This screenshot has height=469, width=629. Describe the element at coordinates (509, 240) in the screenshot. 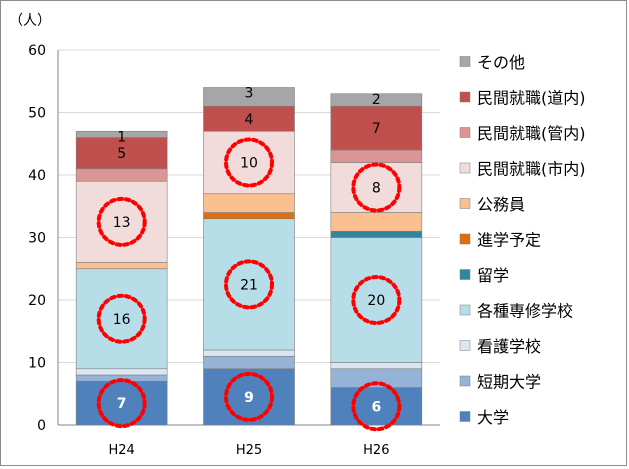

I see `legend-label: 進学予定` at that location.